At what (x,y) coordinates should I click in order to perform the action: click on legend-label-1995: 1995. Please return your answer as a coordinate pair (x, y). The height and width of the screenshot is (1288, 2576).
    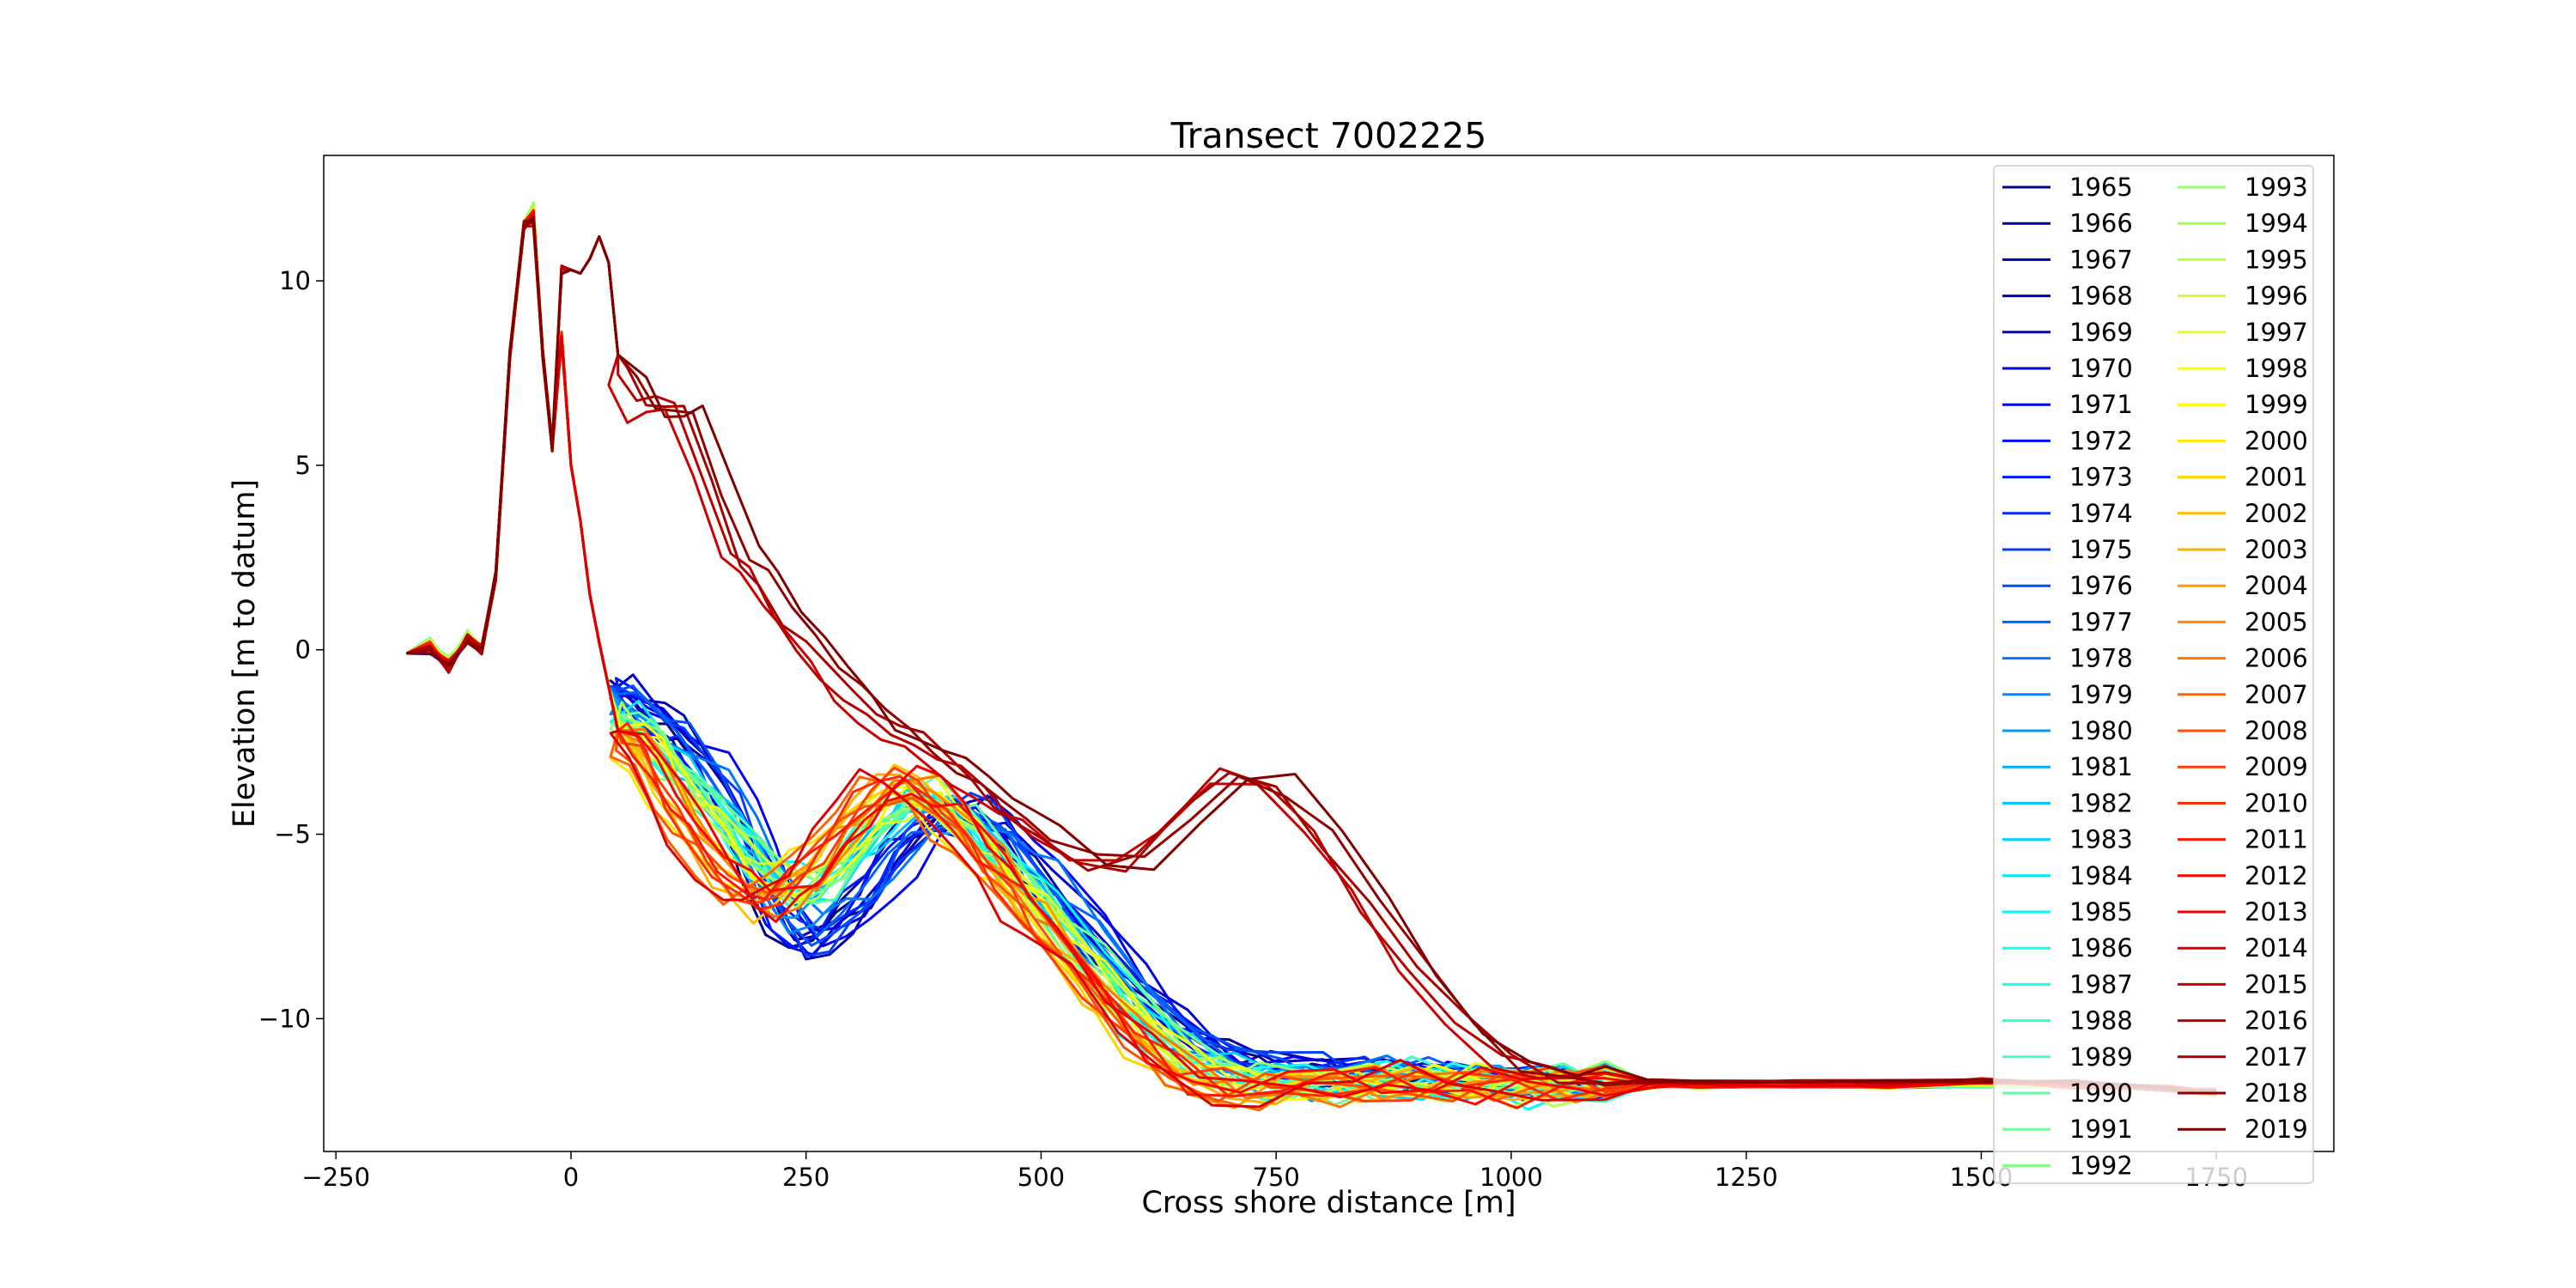
    Looking at the image, I should click on (2276, 259).